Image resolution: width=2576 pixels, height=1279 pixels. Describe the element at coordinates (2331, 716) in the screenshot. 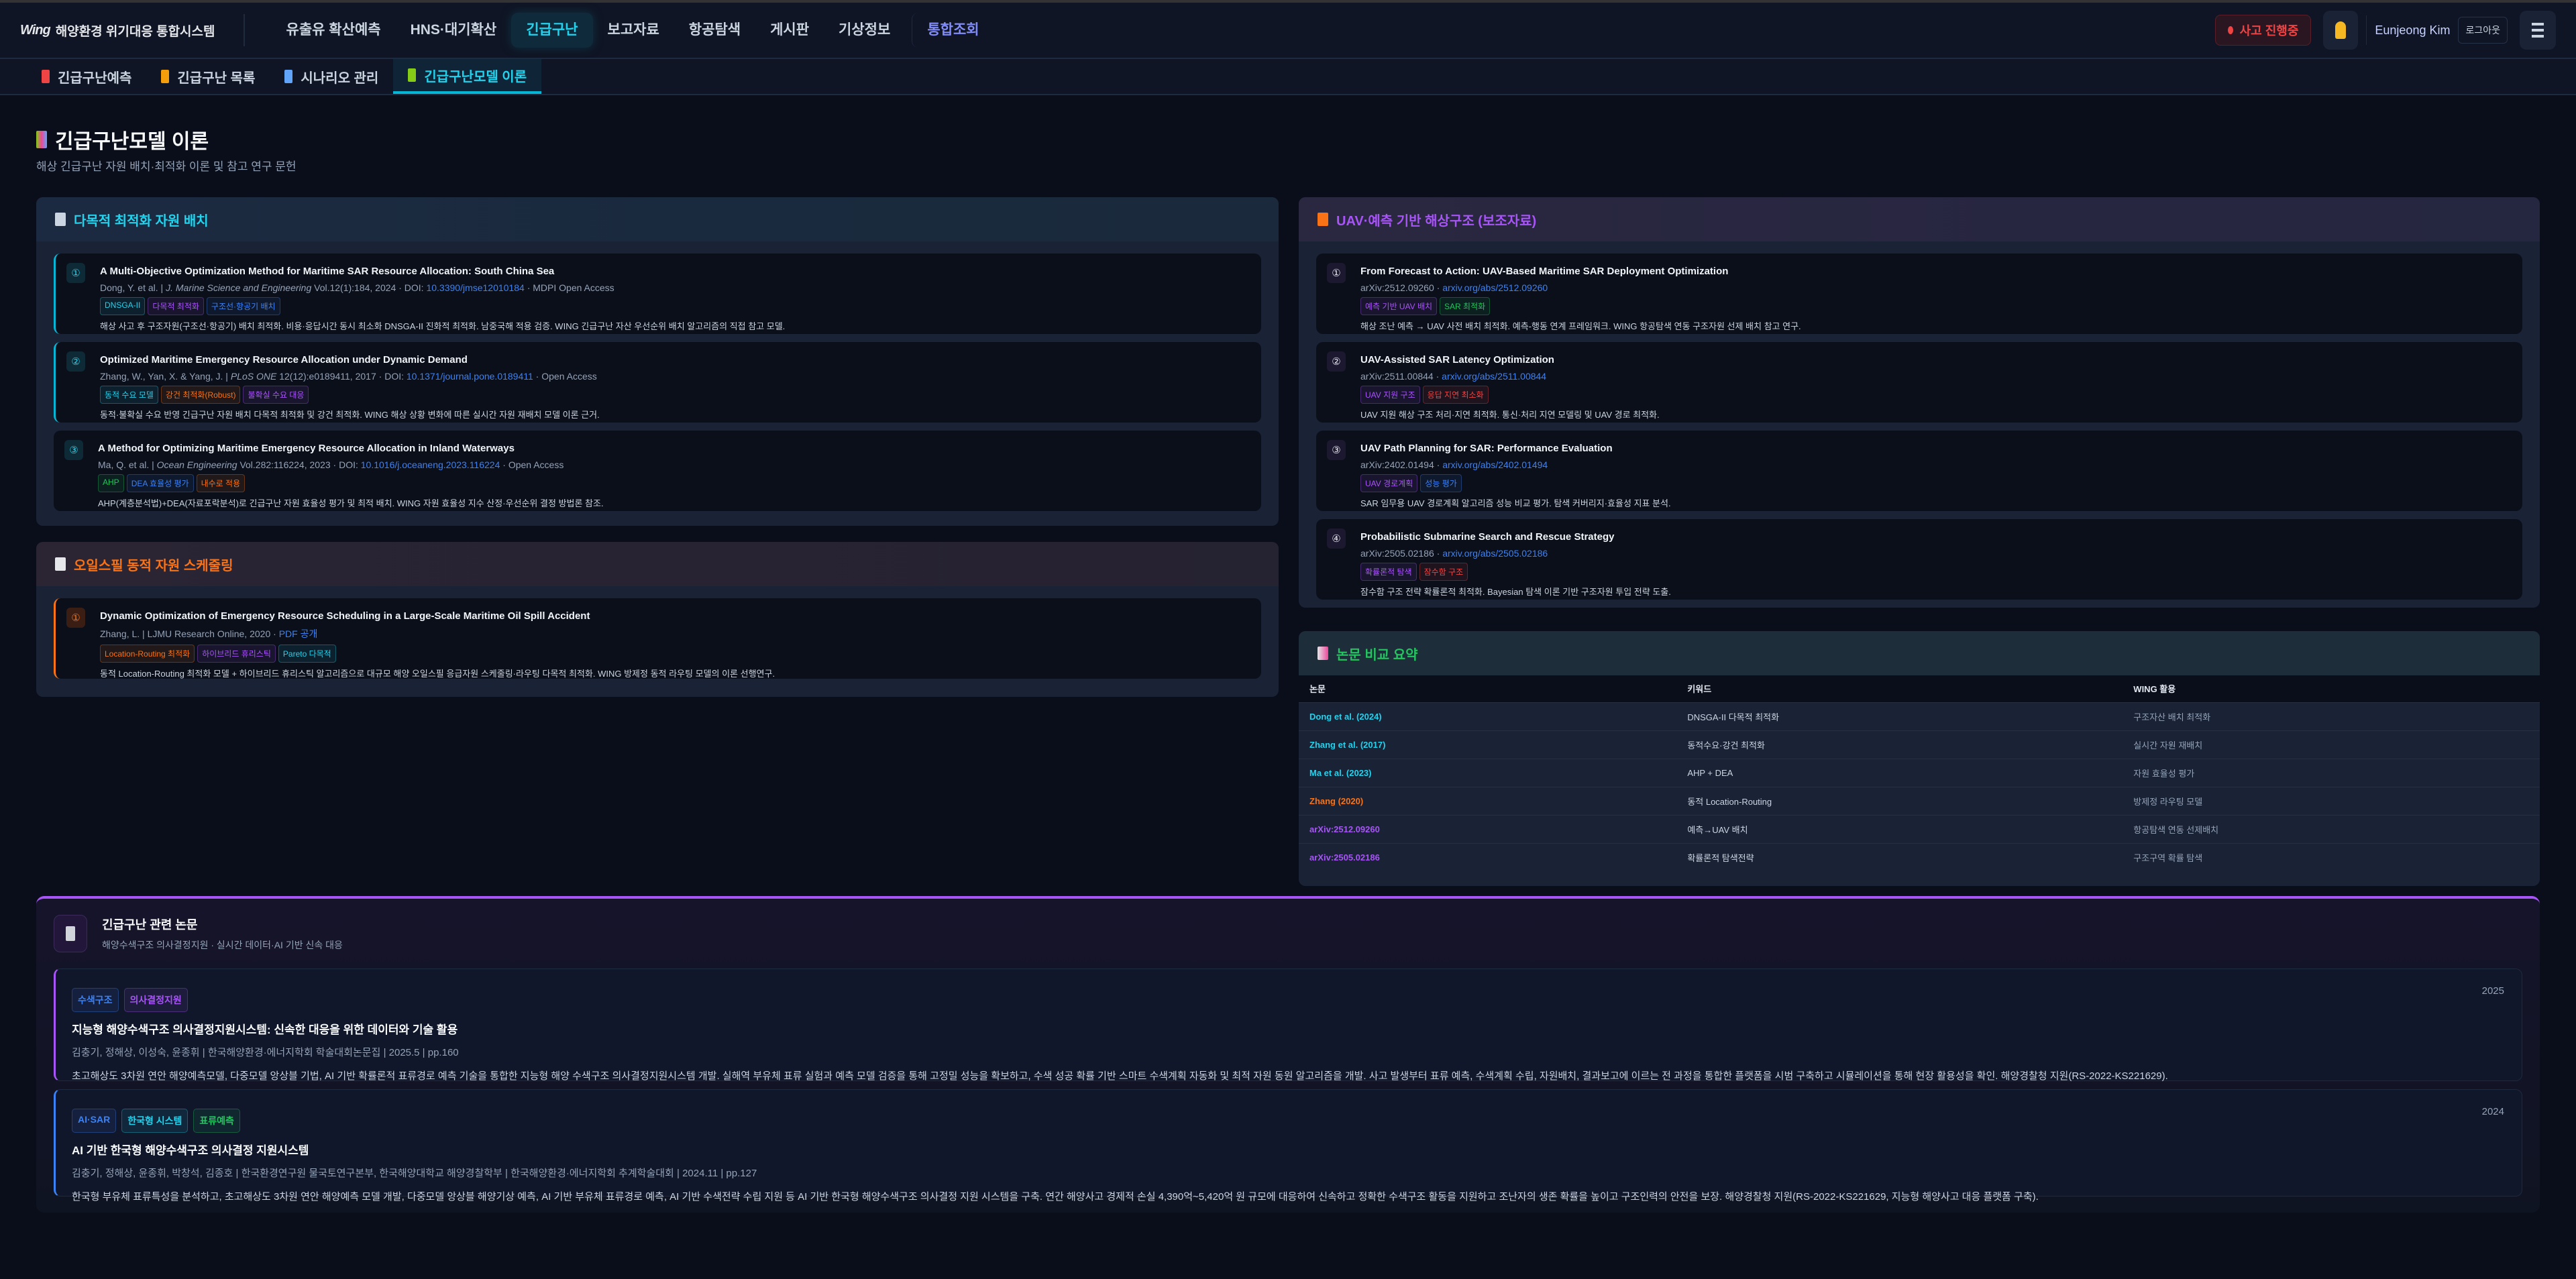

I see `wing-use-cell: 구조자산 배치 최적화` at that location.